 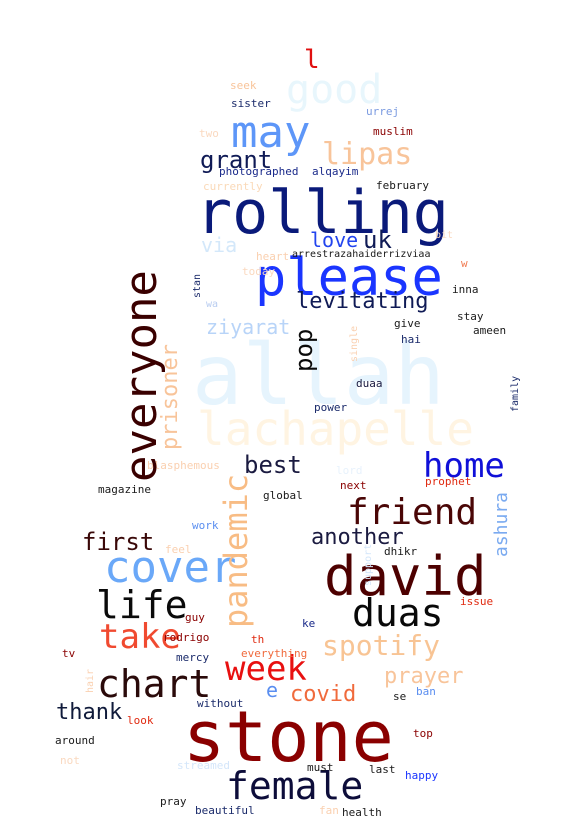 I want to click on word-lord: lord, so click(x=349, y=470).